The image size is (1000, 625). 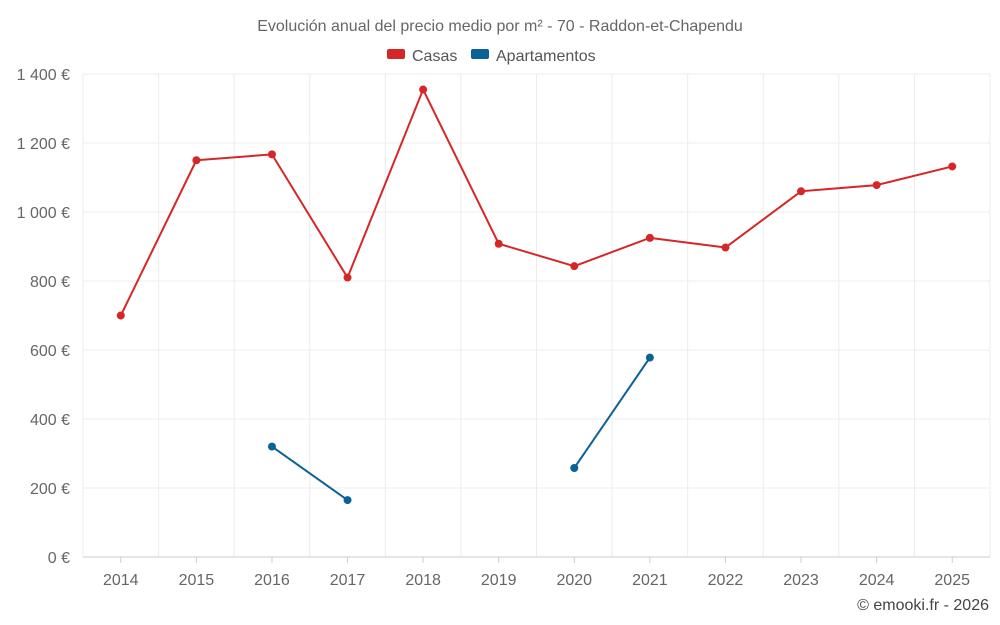 What do you see at coordinates (460, 429) in the screenshot?
I see `series-apartamentos` at bounding box center [460, 429].